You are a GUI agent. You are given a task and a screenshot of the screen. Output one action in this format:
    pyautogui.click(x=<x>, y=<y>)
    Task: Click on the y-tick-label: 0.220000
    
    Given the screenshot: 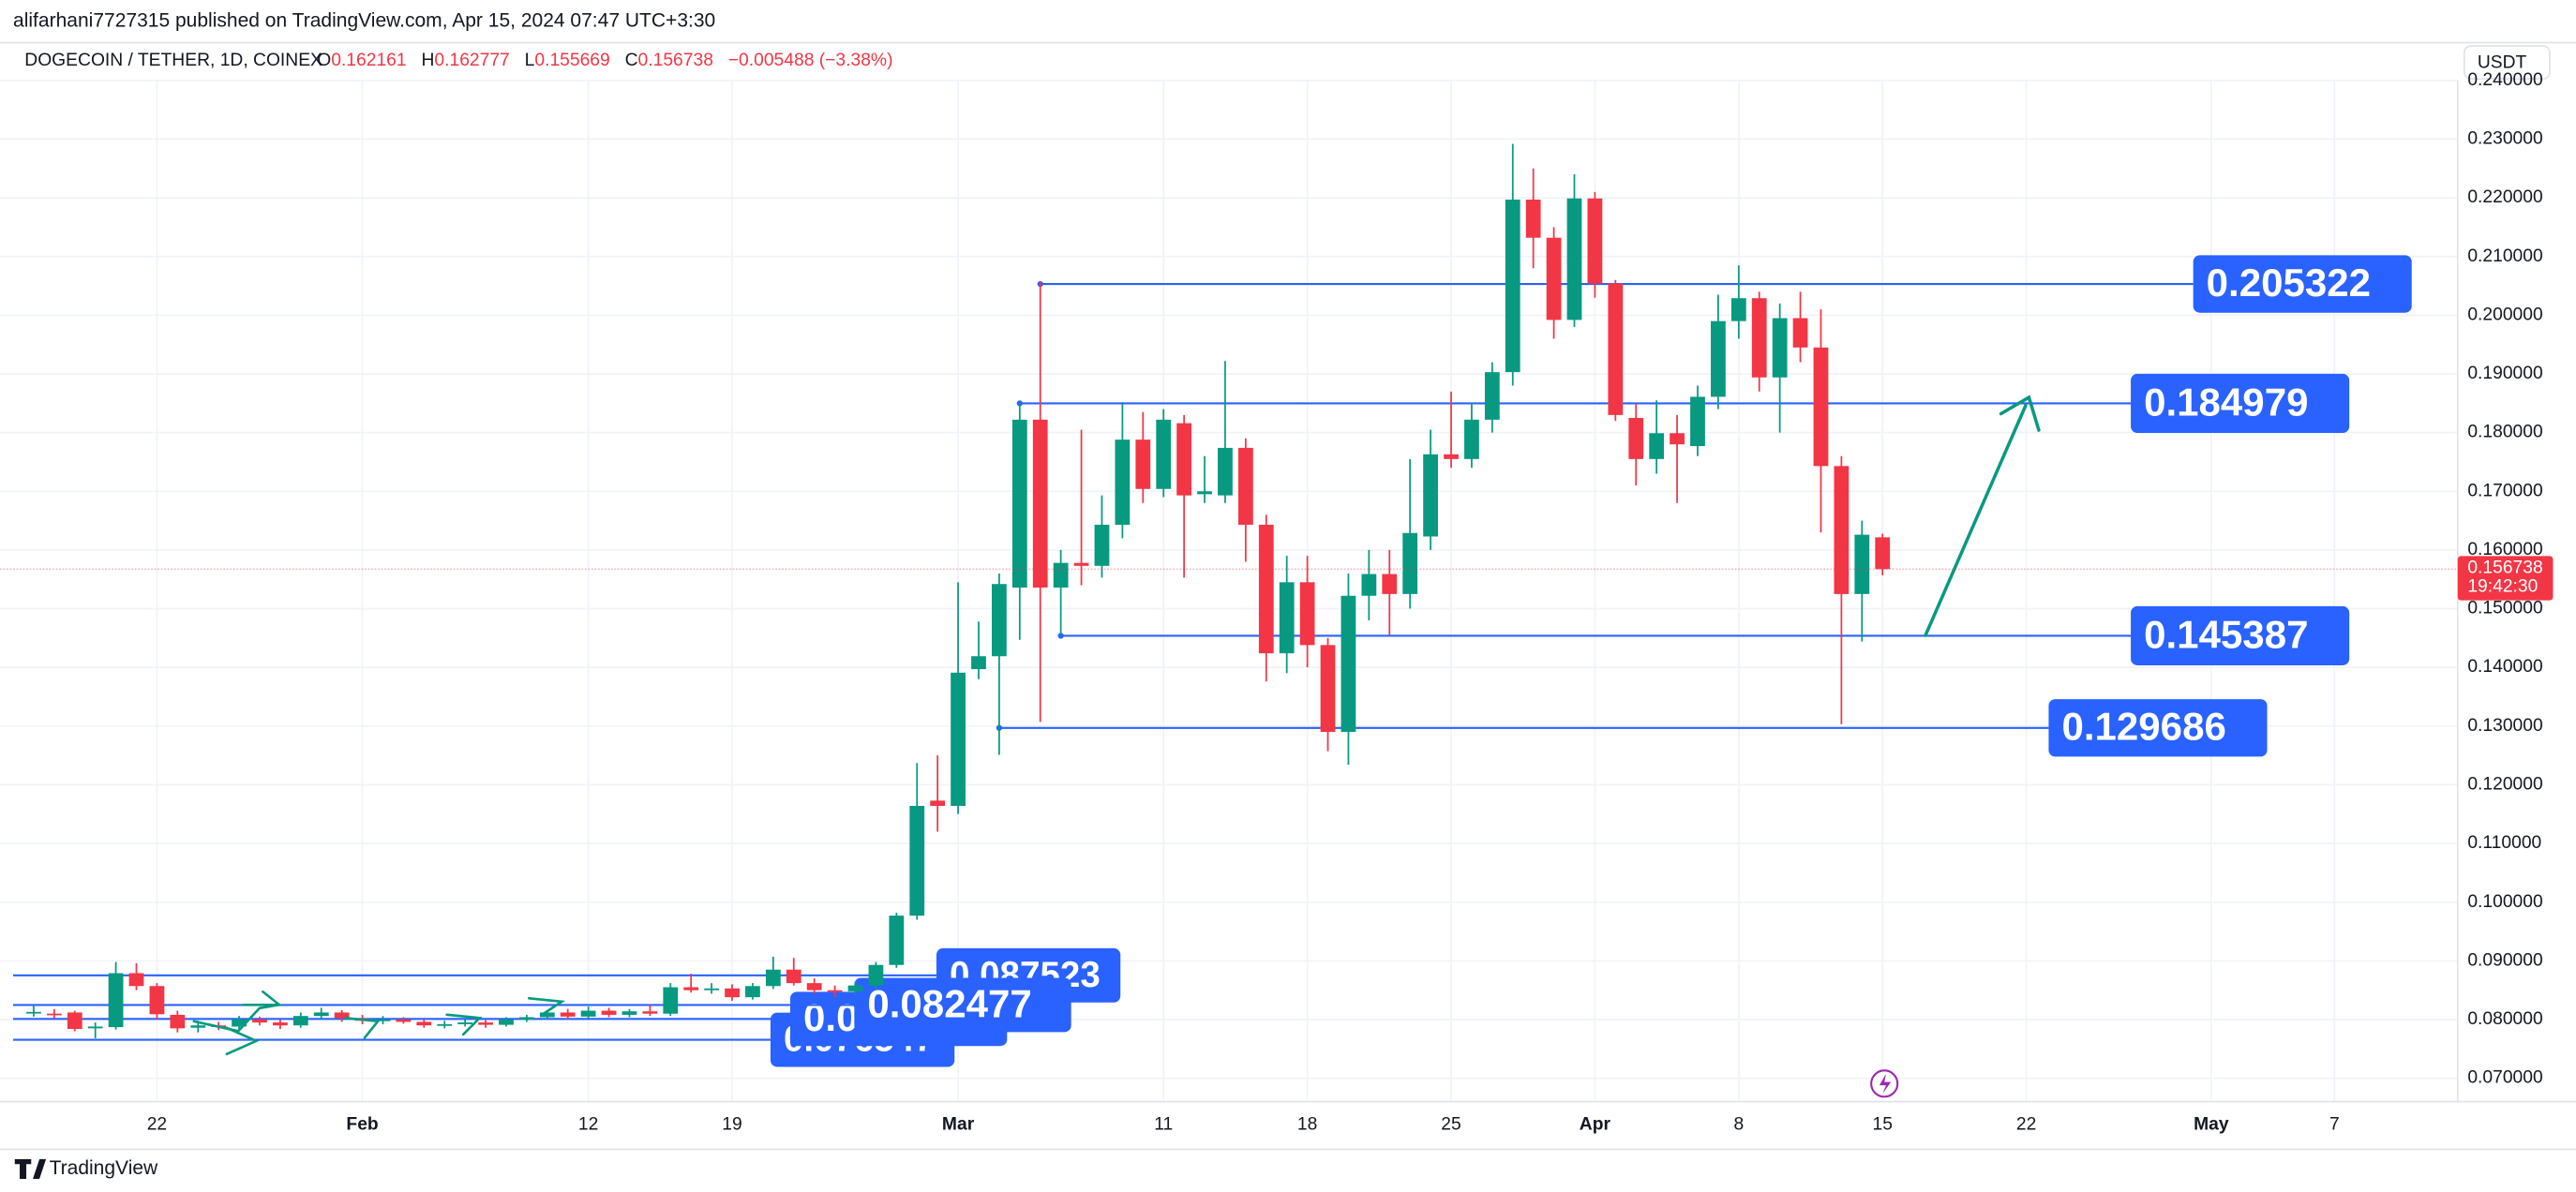 What is the action you would take?
    pyautogui.click(x=2504, y=197)
    